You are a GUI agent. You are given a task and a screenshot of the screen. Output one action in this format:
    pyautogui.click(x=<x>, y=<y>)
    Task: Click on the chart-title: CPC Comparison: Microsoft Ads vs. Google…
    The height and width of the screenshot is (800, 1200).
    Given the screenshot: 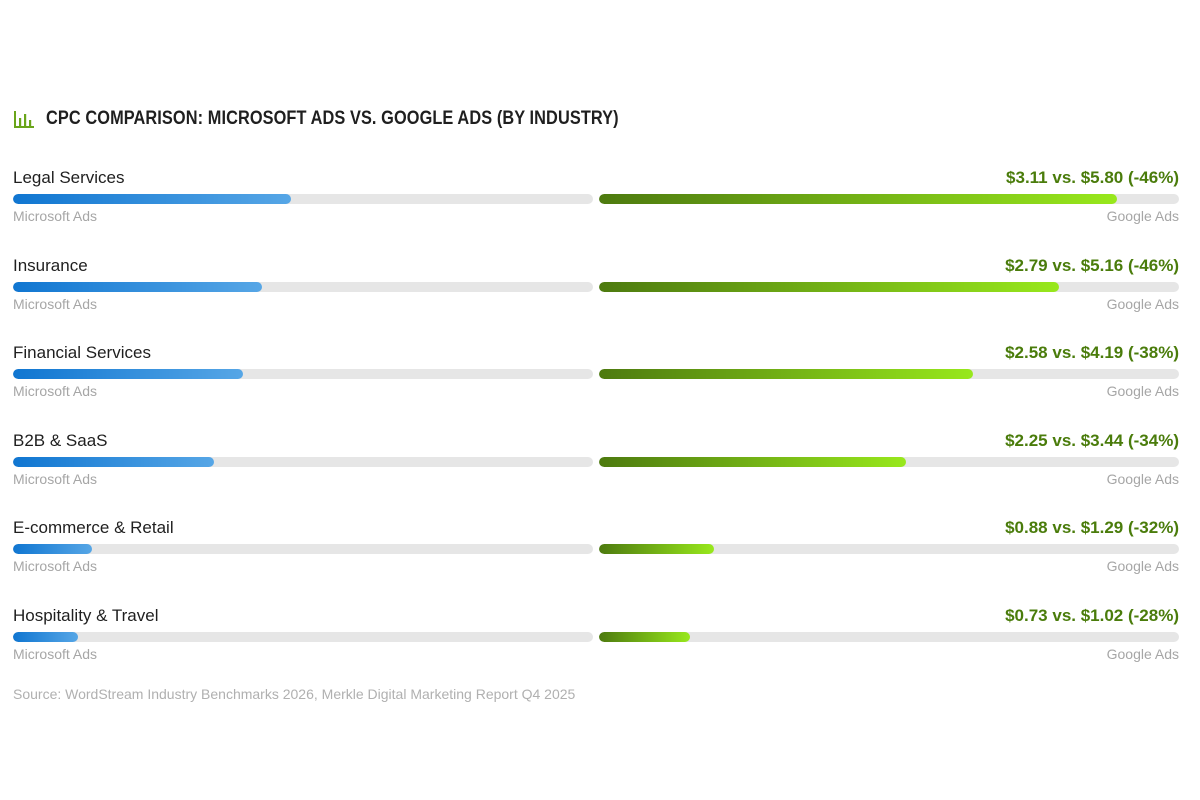 What is the action you would take?
    pyautogui.click(x=332, y=118)
    